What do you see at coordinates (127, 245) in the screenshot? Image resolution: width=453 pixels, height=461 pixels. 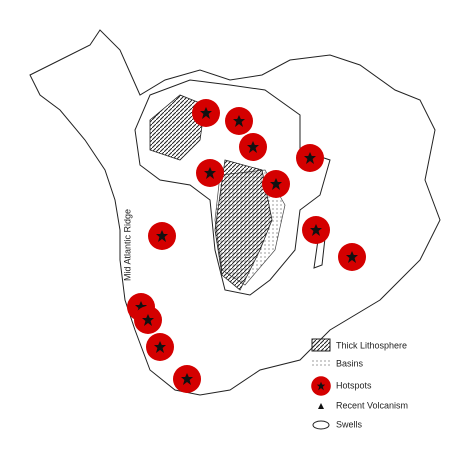 I see `ridge-label: Mid Atlantic Ridge` at bounding box center [127, 245].